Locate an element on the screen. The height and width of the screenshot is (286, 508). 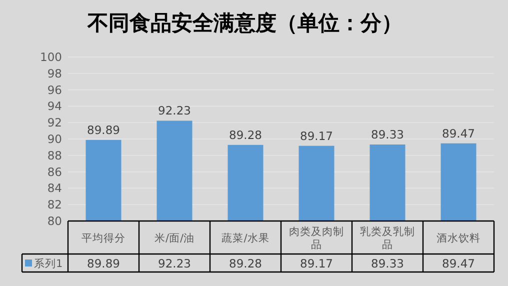
y-tick-label: 100 is located at coordinates (51, 57).